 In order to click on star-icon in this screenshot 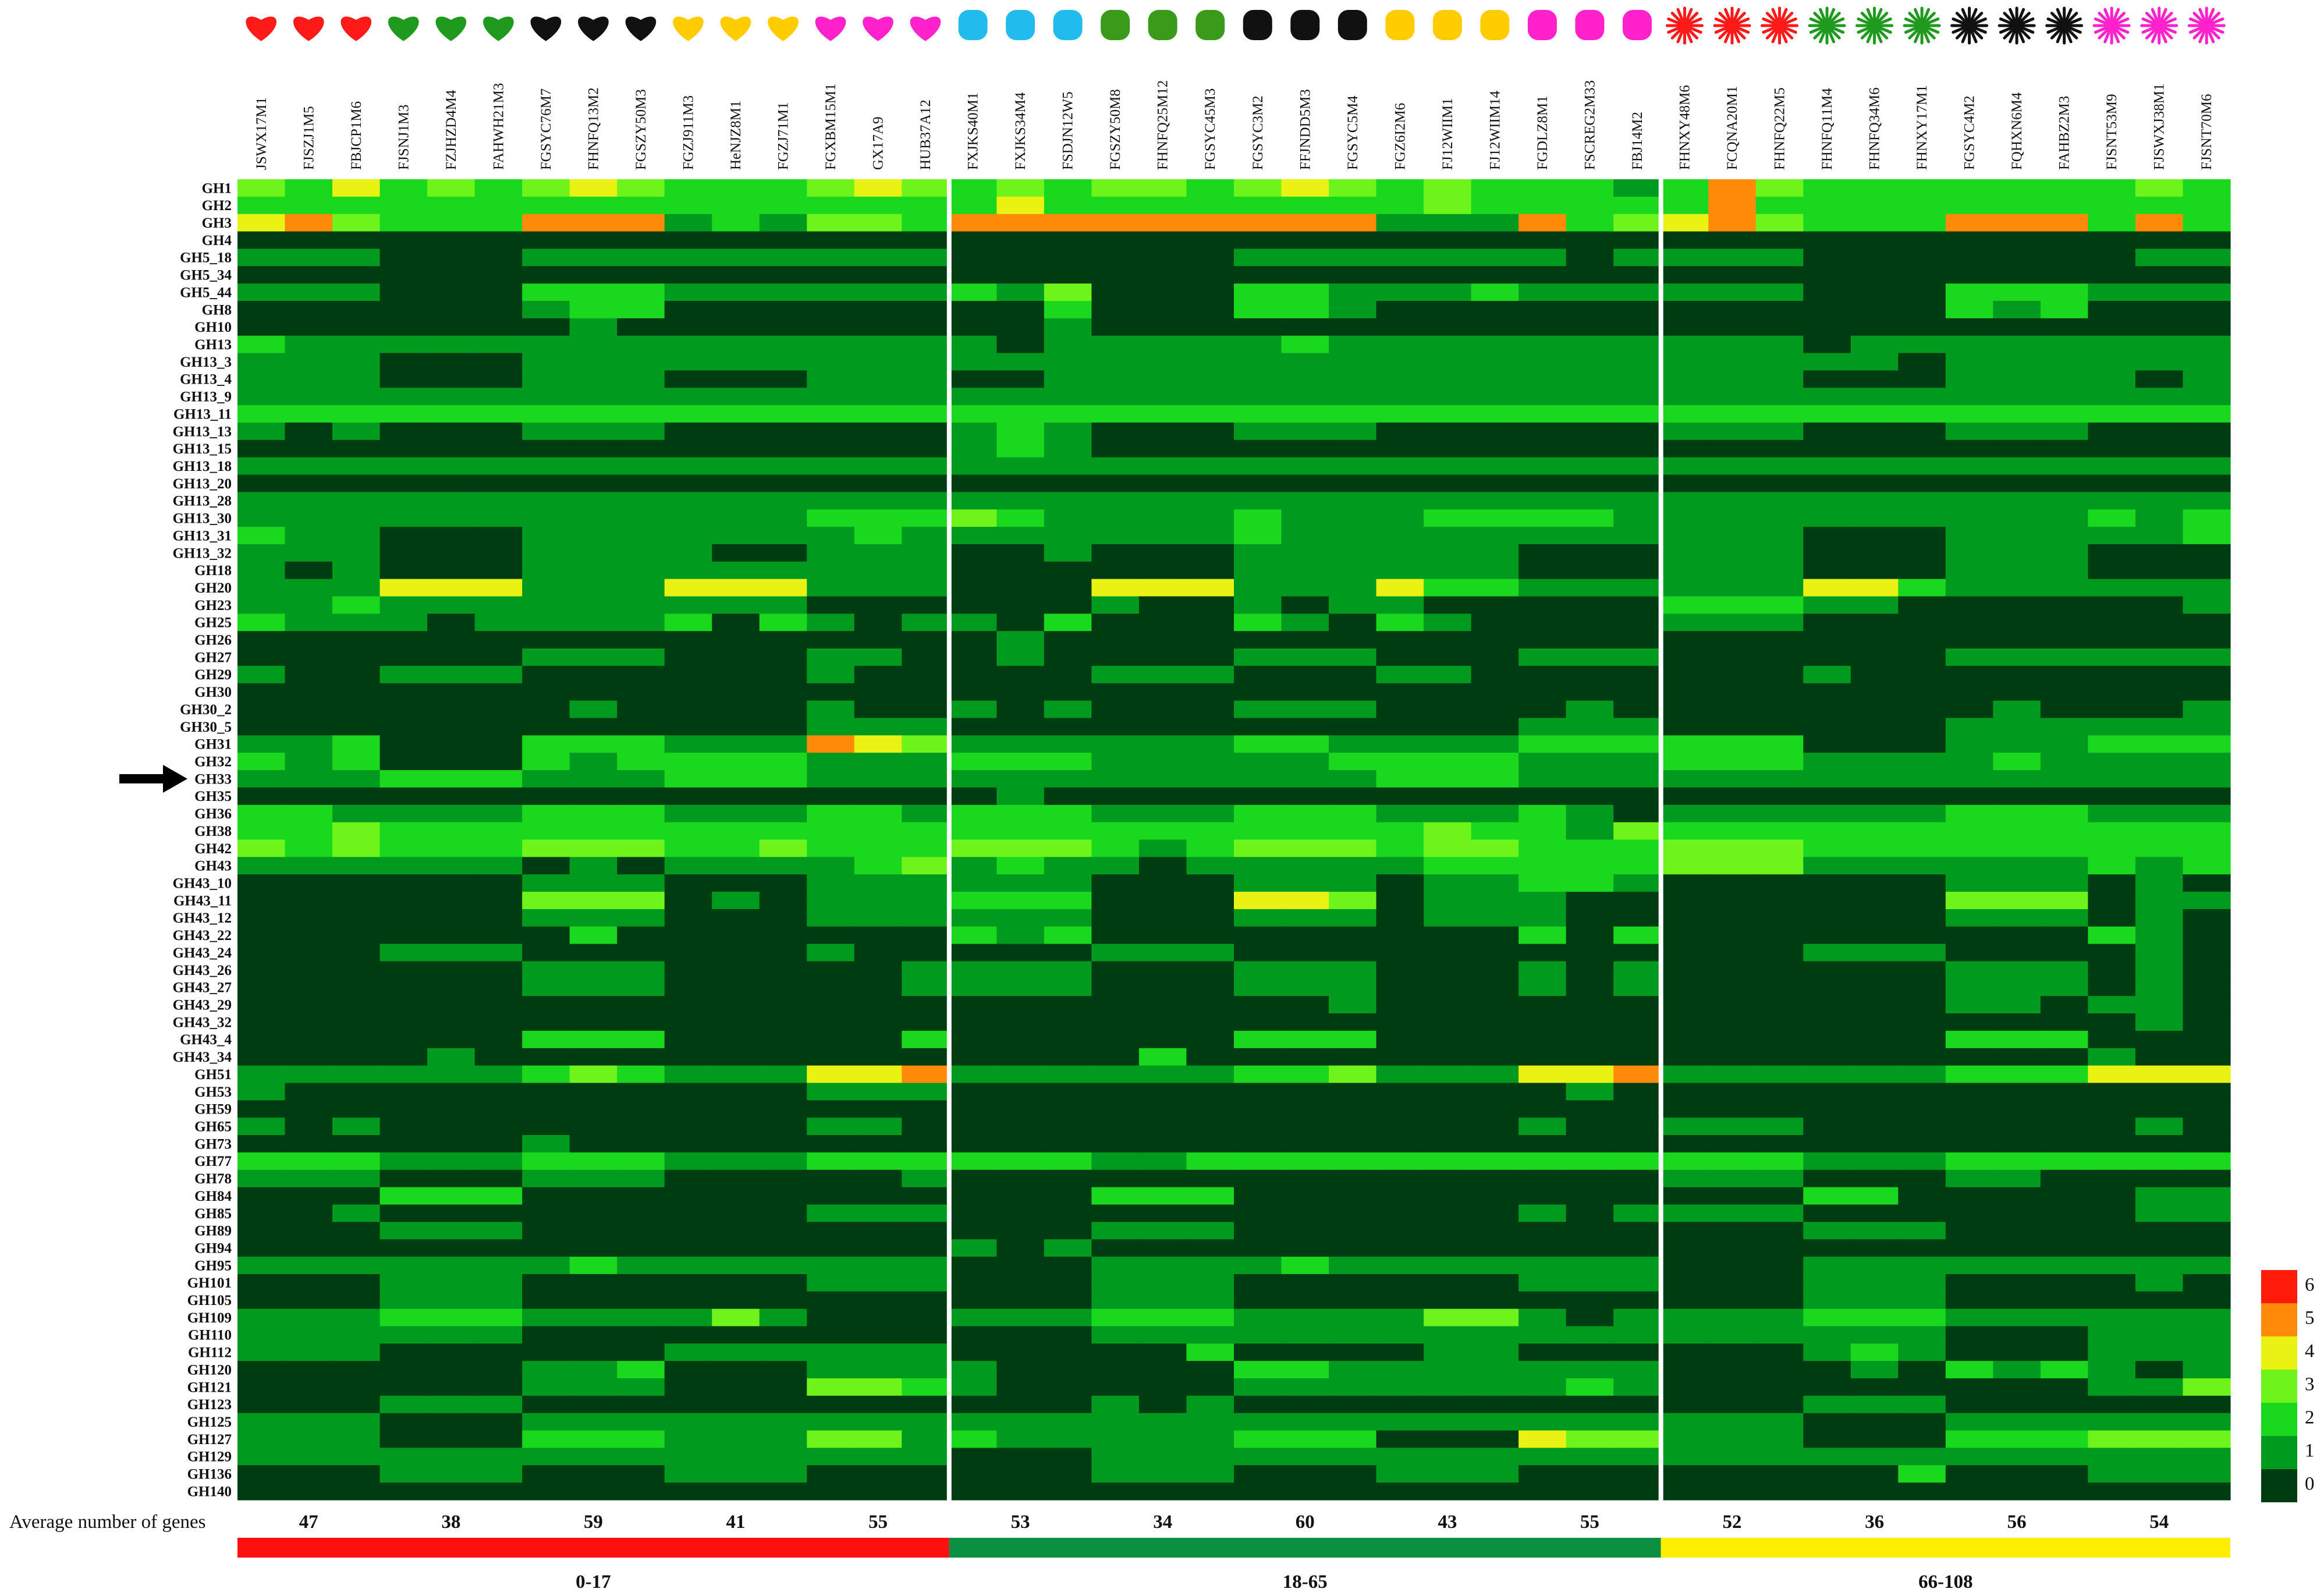, I will do `click(1922, 25)`.